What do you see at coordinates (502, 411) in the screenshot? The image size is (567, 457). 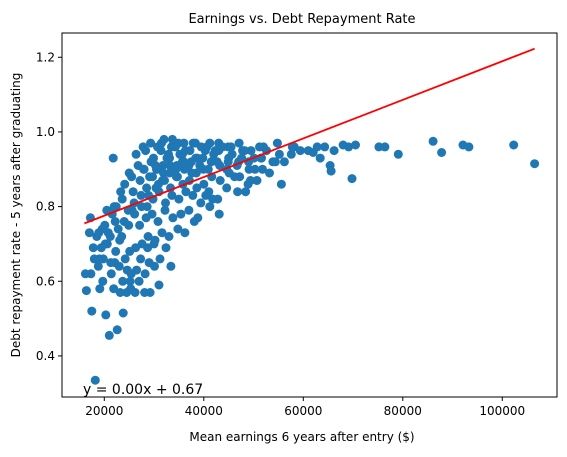 I see `x-tick-label: 100000` at bounding box center [502, 411].